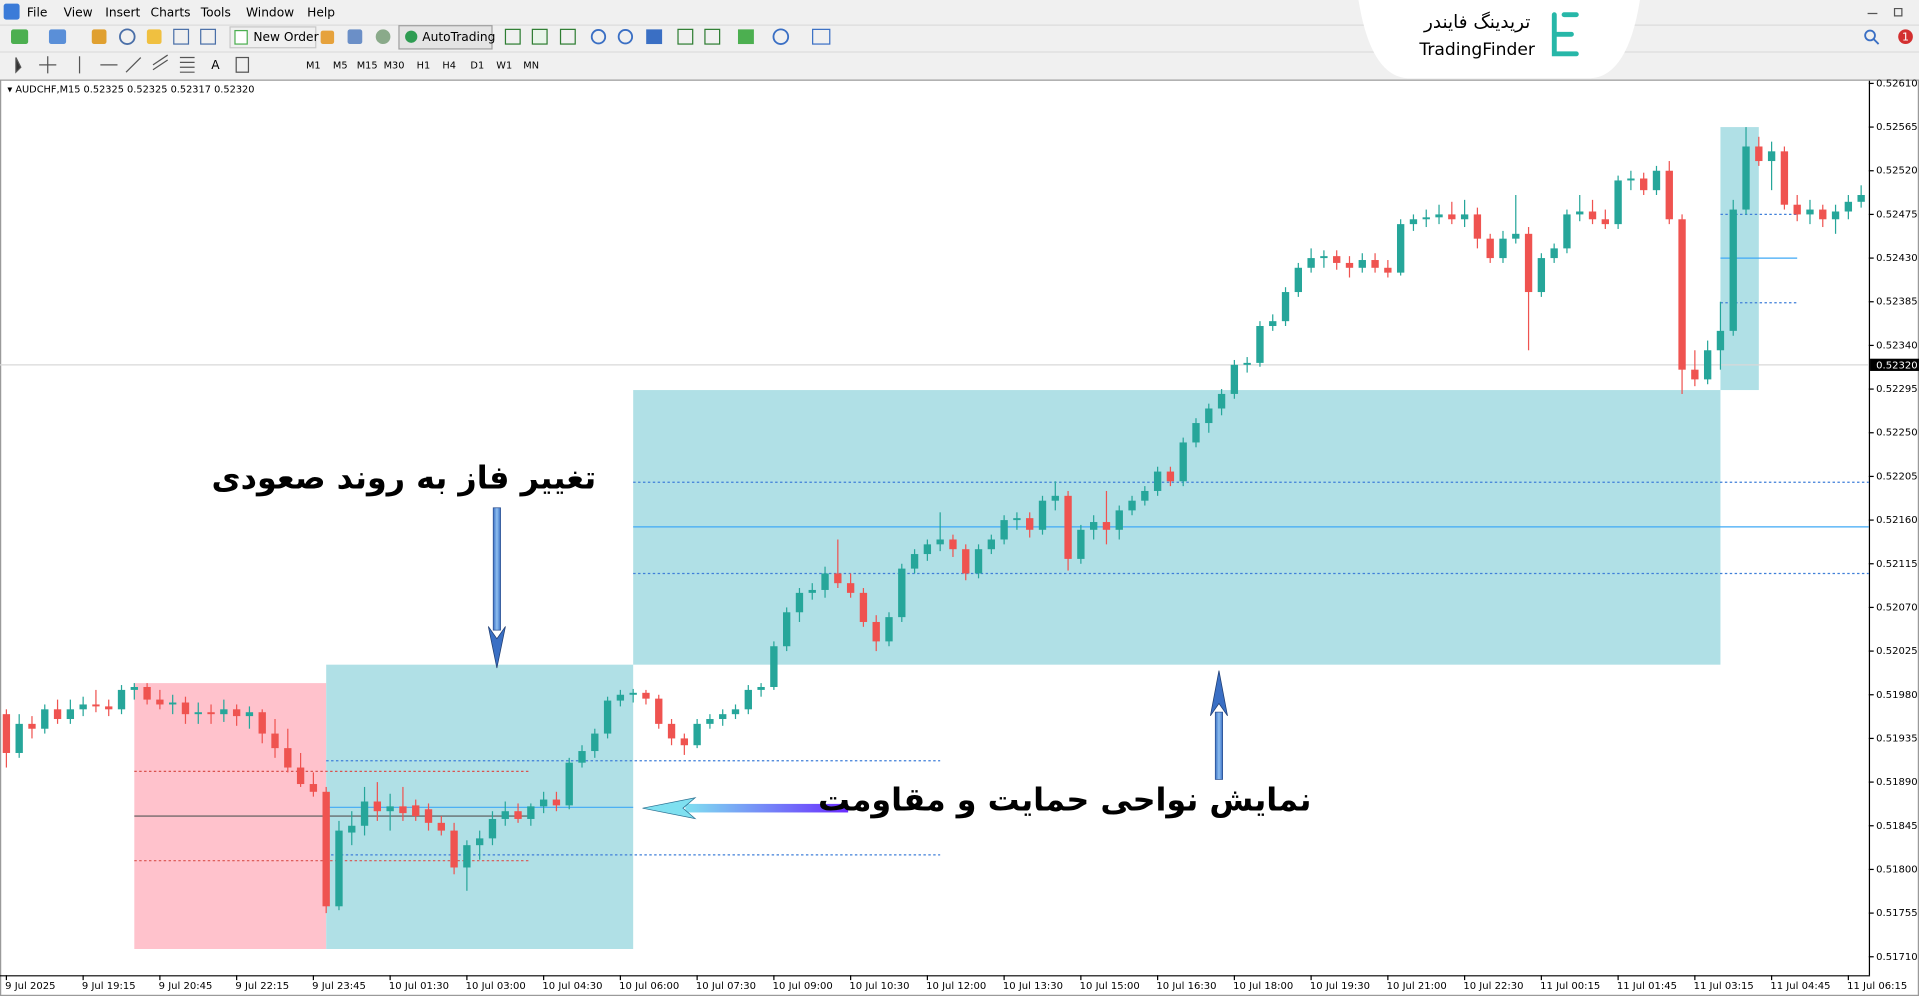  I want to click on menu-item: Tools, so click(215, 12).